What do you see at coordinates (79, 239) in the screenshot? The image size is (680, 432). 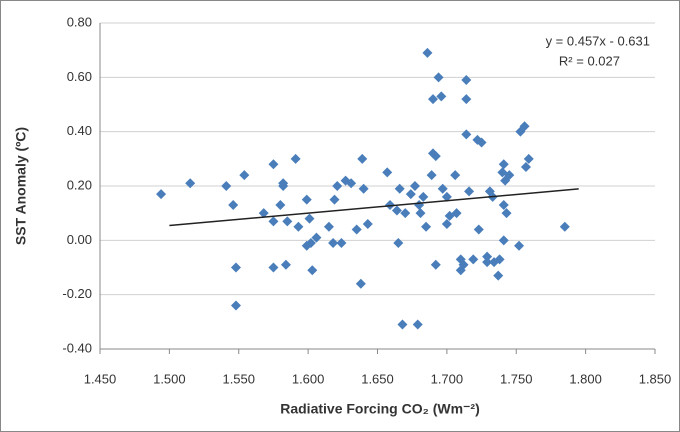 I see `y-tick-label: 0.00` at bounding box center [79, 239].